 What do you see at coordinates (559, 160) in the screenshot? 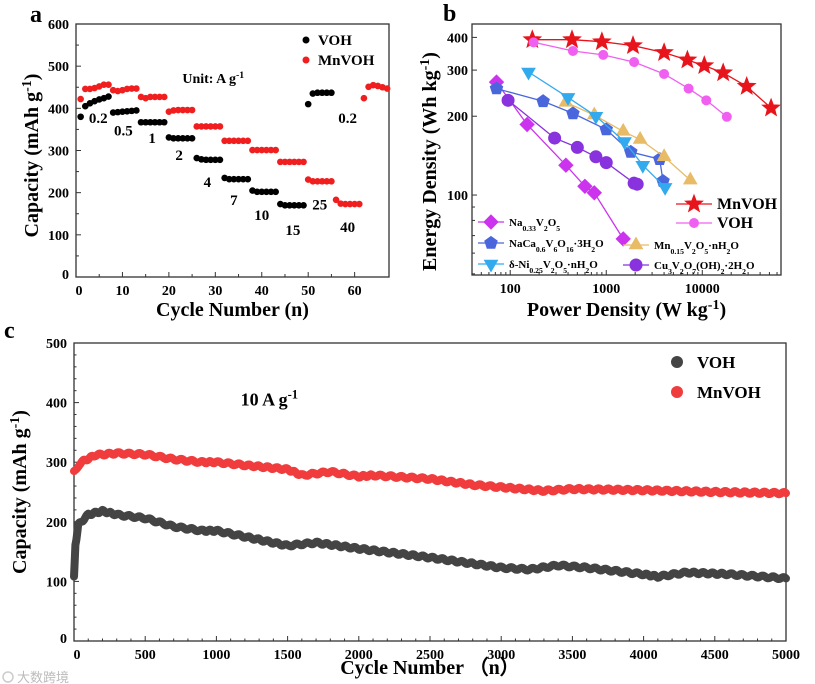
I see `series-line` at bounding box center [559, 160].